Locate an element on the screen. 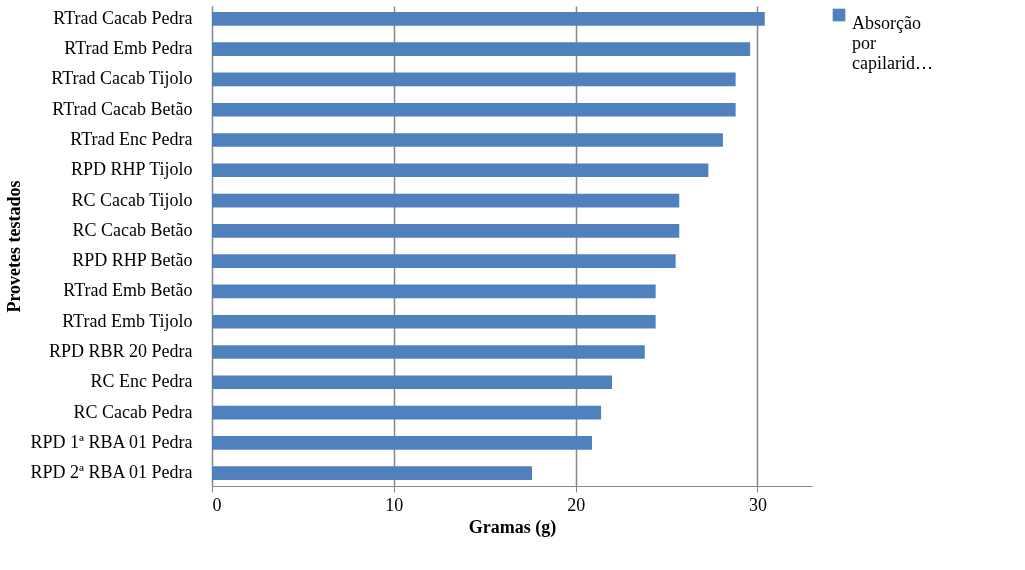  x-tick-label: 10 is located at coordinates (394, 504).